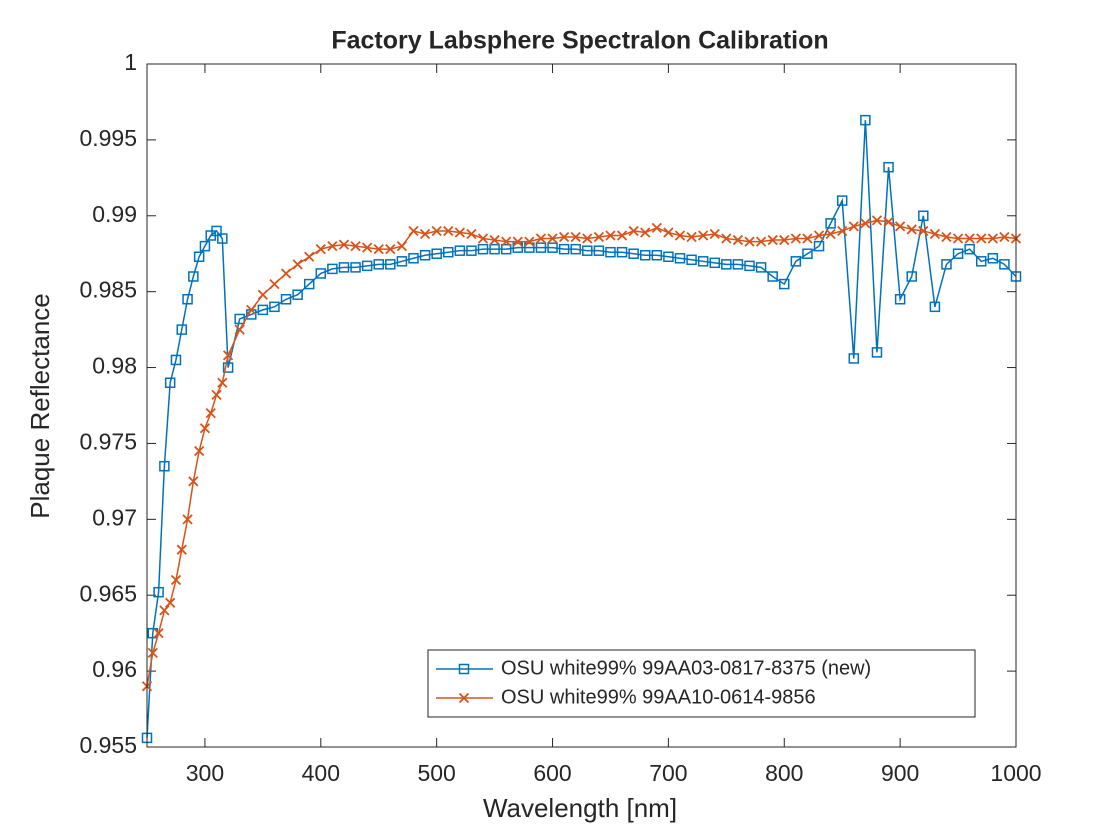 This screenshot has height=840, width=1120. I want to click on legend-entry: OSU white99% 99AA03-0817-8375 (new), so click(653, 668).